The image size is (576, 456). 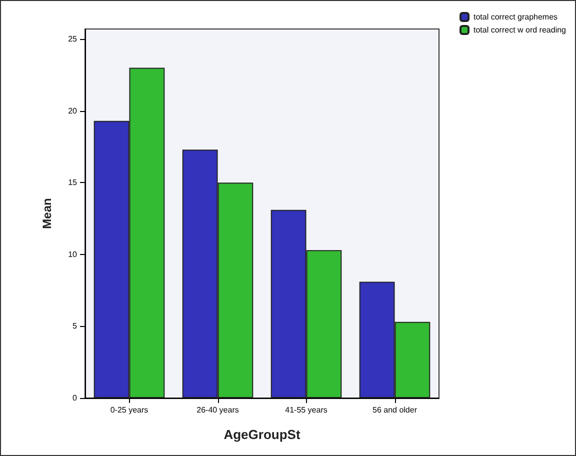 I want to click on y-tick-label: 5, so click(x=75, y=326).